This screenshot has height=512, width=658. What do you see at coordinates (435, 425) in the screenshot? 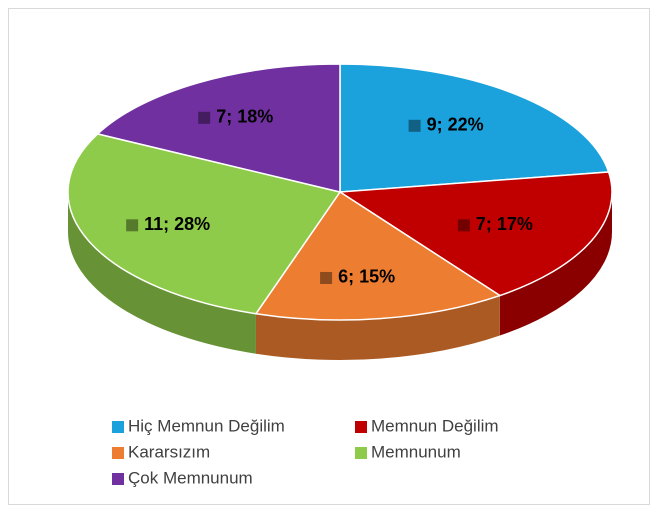
I see `legend-label: Memnun Değilim` at bounding box center [435, 425].